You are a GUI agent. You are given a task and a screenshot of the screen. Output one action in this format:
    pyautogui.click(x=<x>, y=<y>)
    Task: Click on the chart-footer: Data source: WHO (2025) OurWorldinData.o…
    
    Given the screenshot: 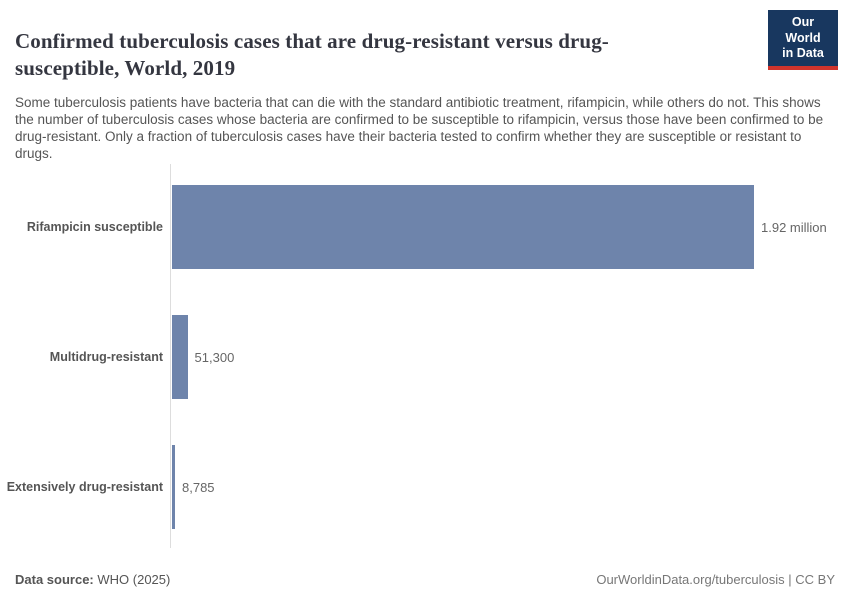 What is the action you would take?
    pyautogui.click(x=425, y=579)
    